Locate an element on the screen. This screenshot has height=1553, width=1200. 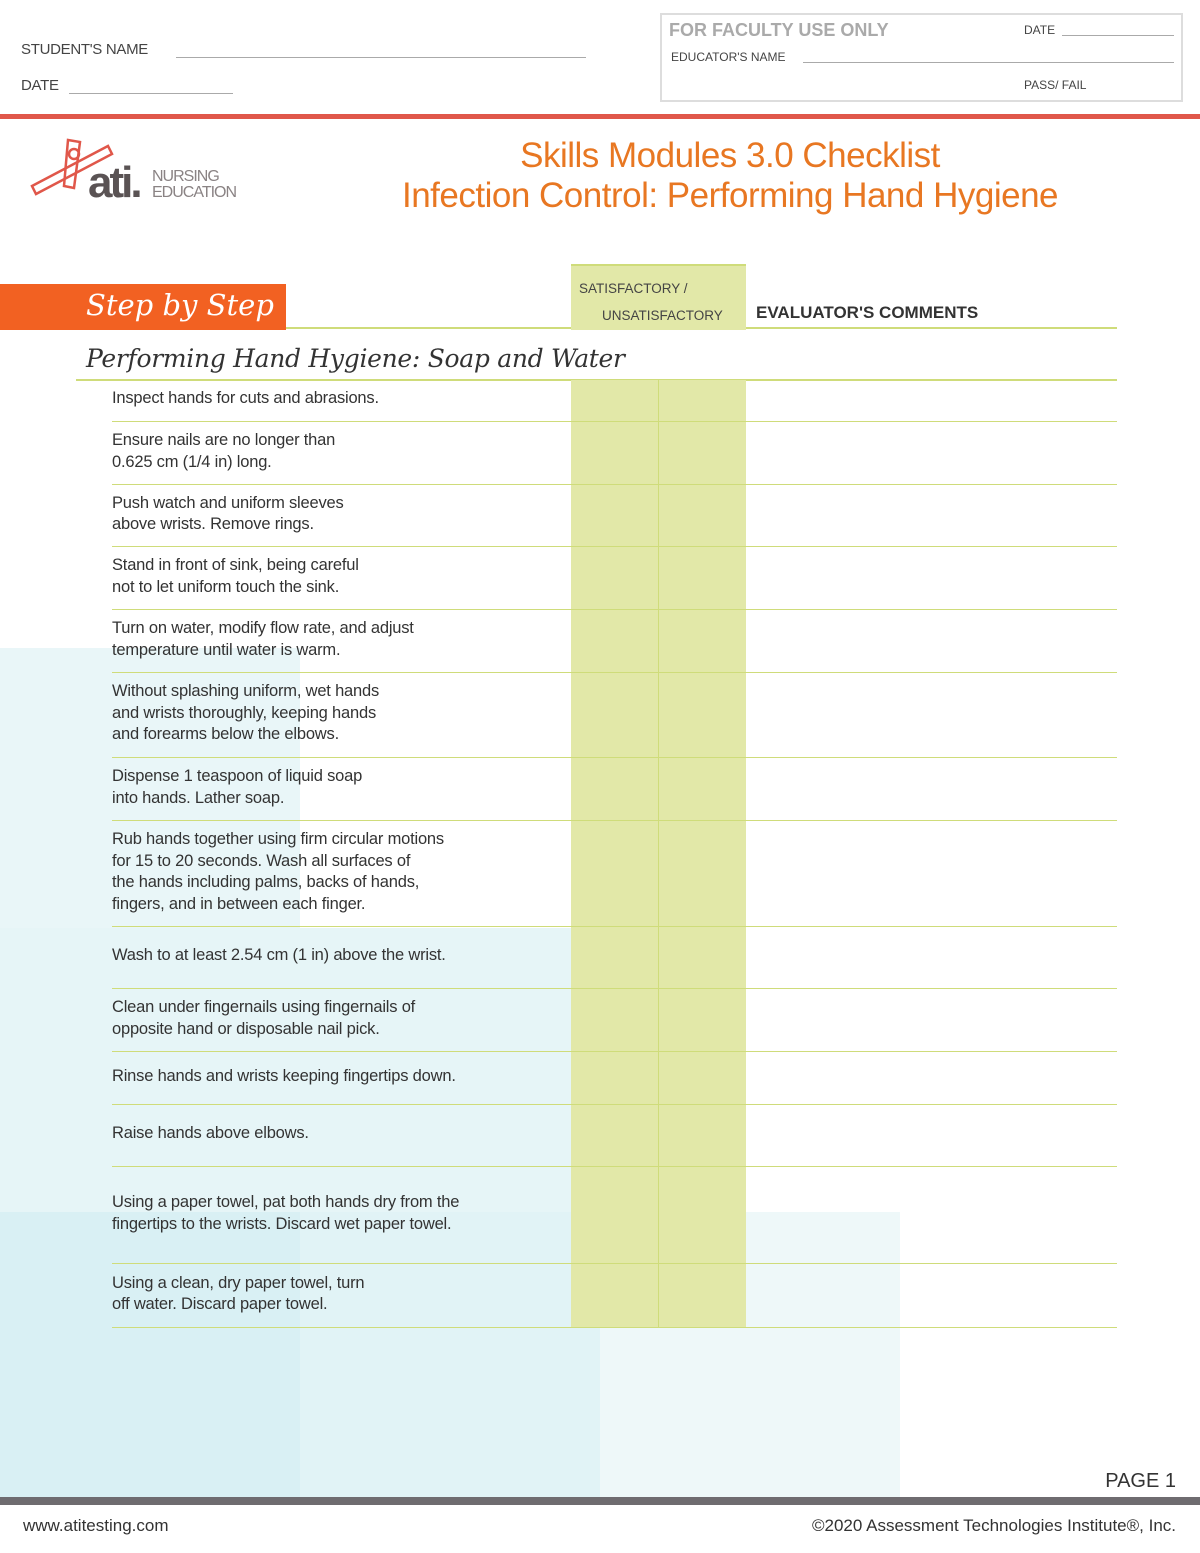
ati-logo: ati. NURSING EDUCATION is located at coordinates (143, 173).